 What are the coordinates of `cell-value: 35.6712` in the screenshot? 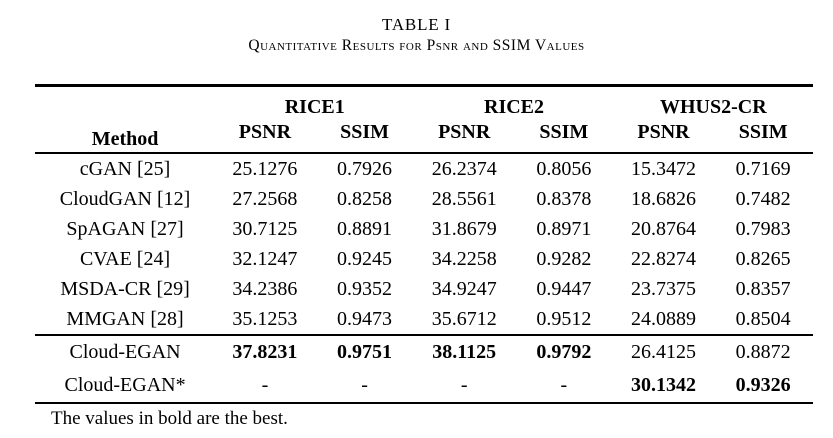 It's located at (464, 318).